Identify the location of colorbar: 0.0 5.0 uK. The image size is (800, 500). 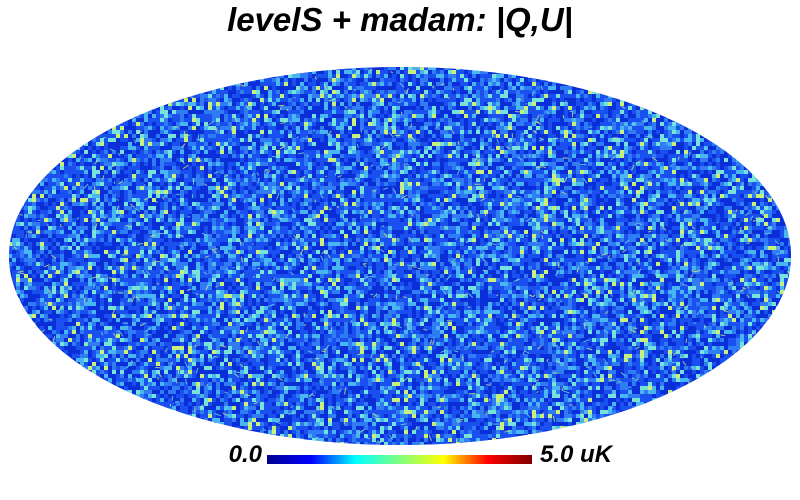
(400, 458).